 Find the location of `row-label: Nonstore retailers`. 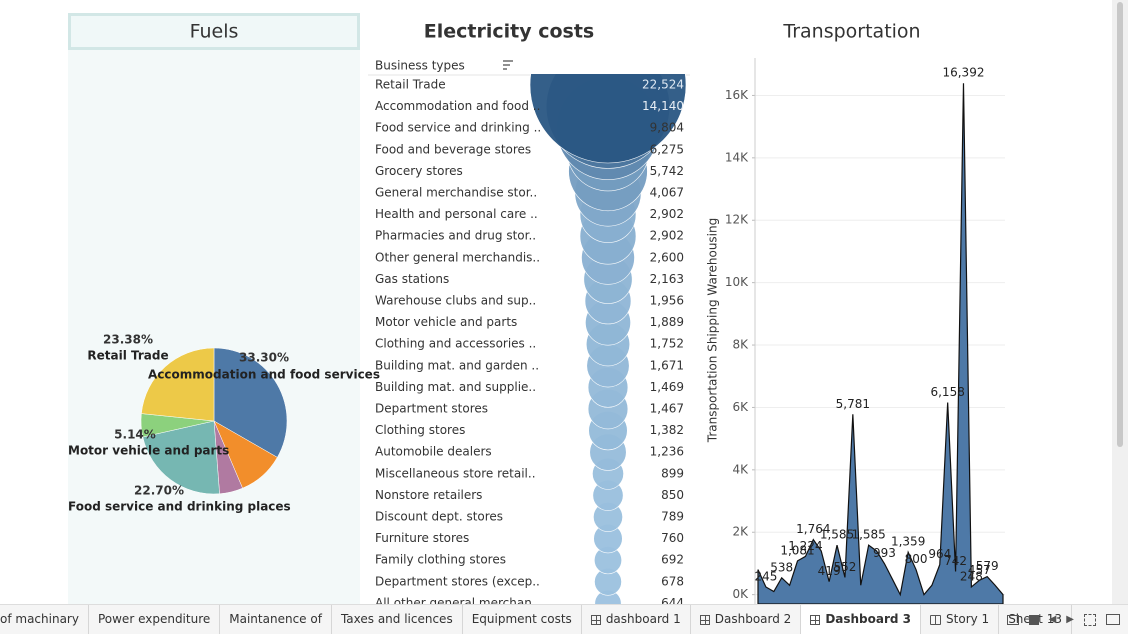

row-label: Nonstore retailers is located at coordinates (428, 495).